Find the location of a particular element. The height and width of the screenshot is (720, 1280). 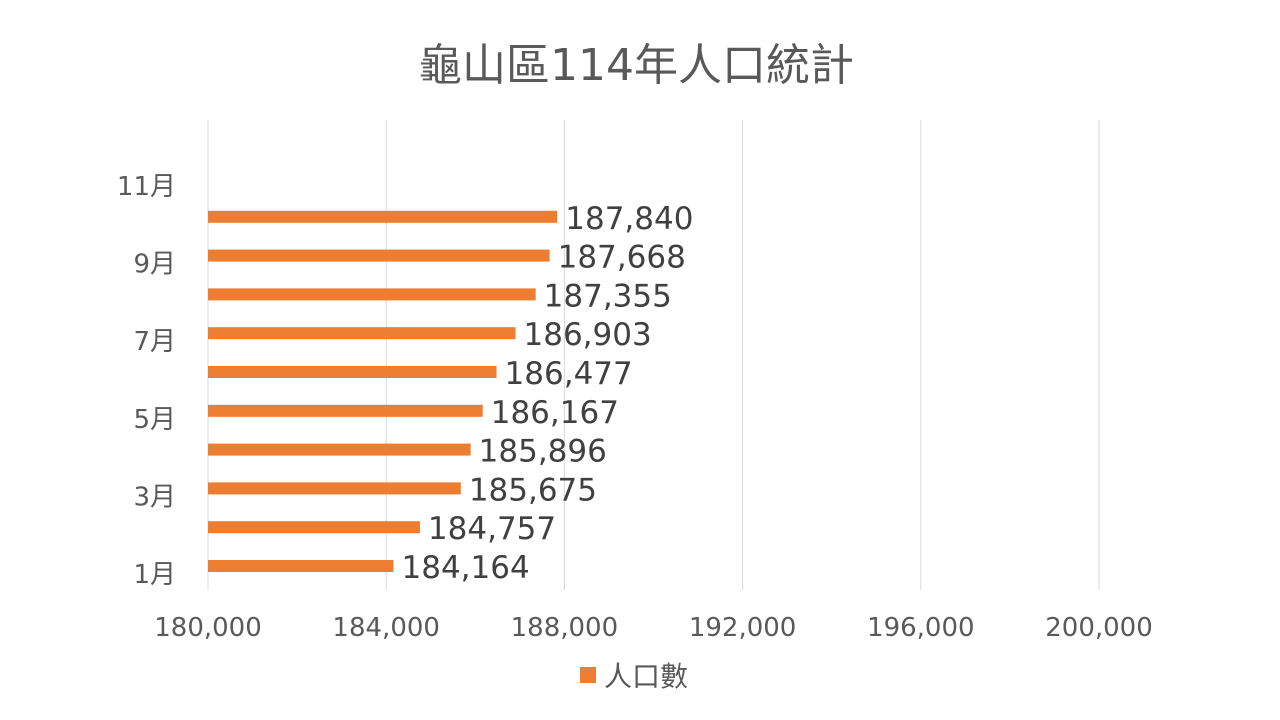

x-tick-label: 180,000 is located at coordinates (208, 628).